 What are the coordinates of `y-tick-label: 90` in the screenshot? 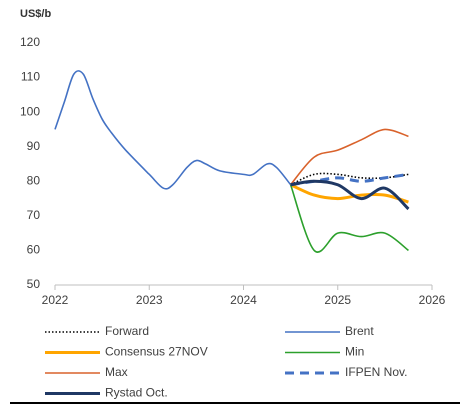 It's located at (34, 146).